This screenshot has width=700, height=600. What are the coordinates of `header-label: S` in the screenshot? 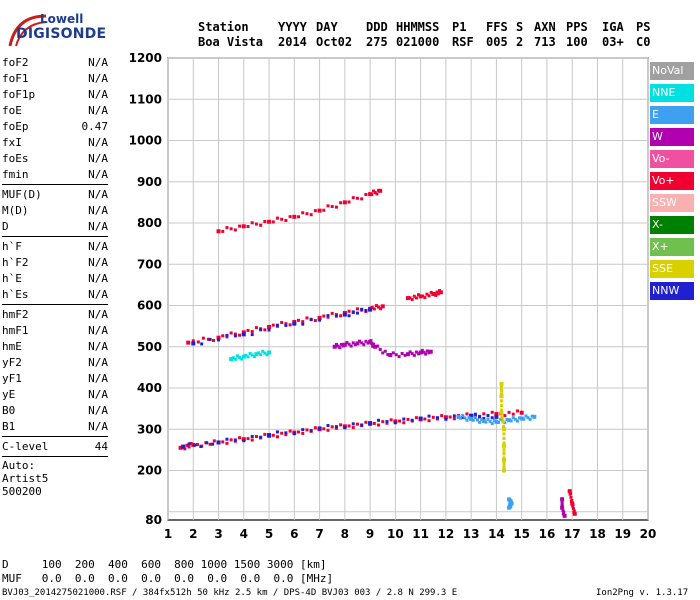 It's located at (520, 27).